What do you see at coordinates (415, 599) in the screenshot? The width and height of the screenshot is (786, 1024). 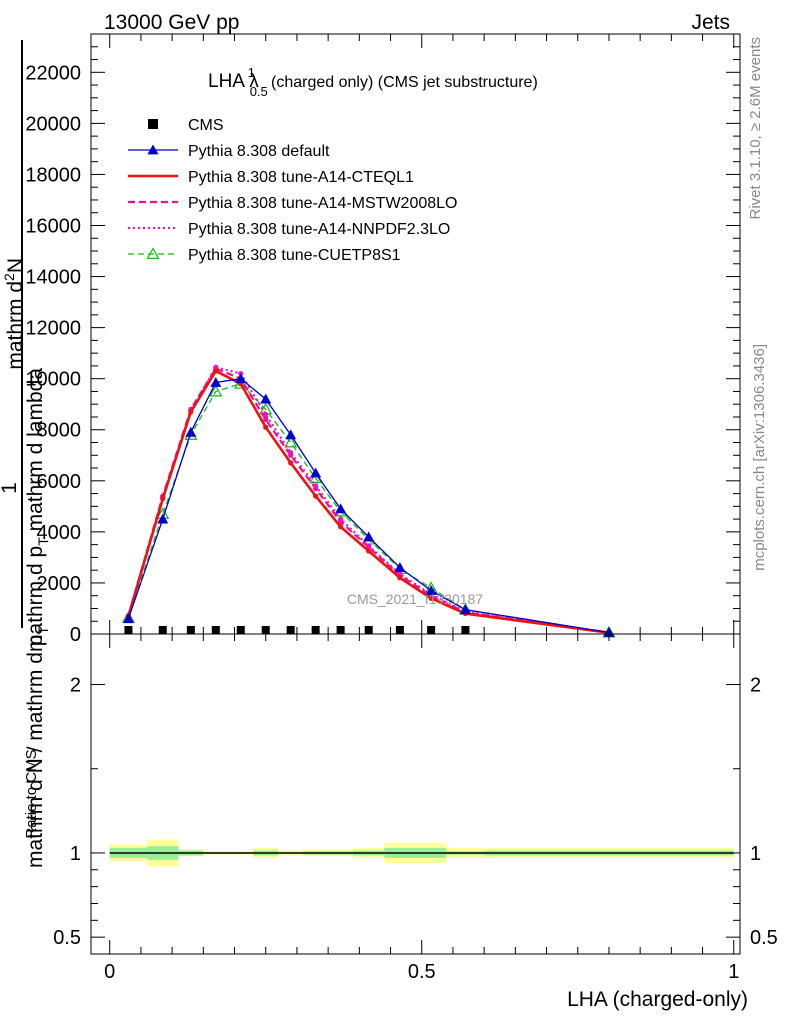 I see `watermark: CMS_2021_I1920187` at bounding box center [415, 599].